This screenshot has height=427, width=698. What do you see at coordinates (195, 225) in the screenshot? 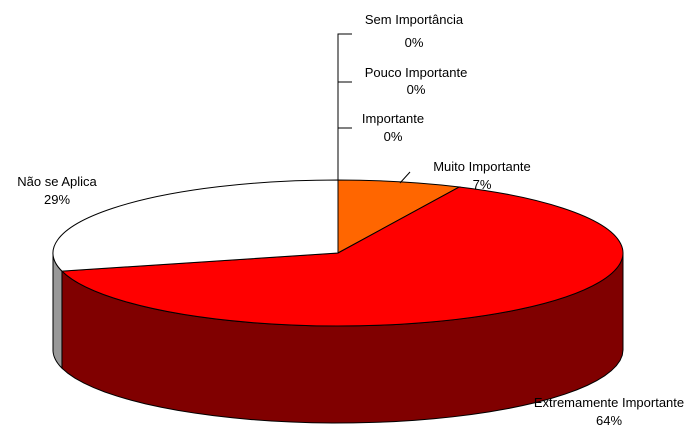
I see `pie-slice-nao-se-aplica` at bounding box center [195, 225].